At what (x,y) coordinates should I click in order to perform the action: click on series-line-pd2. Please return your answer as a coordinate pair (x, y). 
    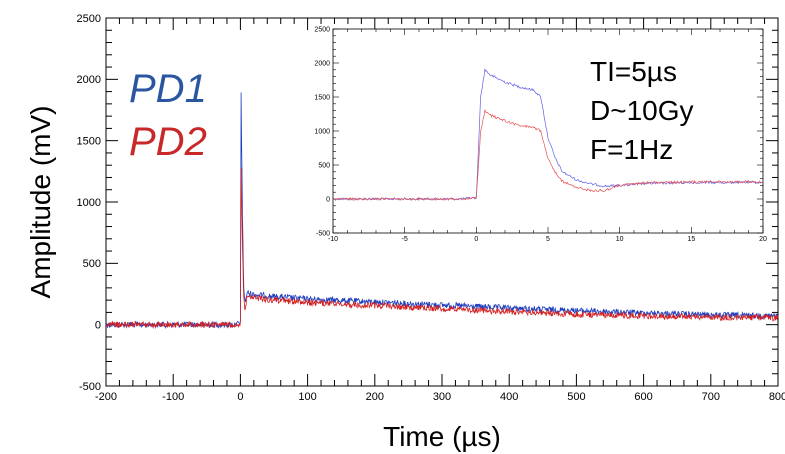
    Looking at the image, I should click on (548, 155).